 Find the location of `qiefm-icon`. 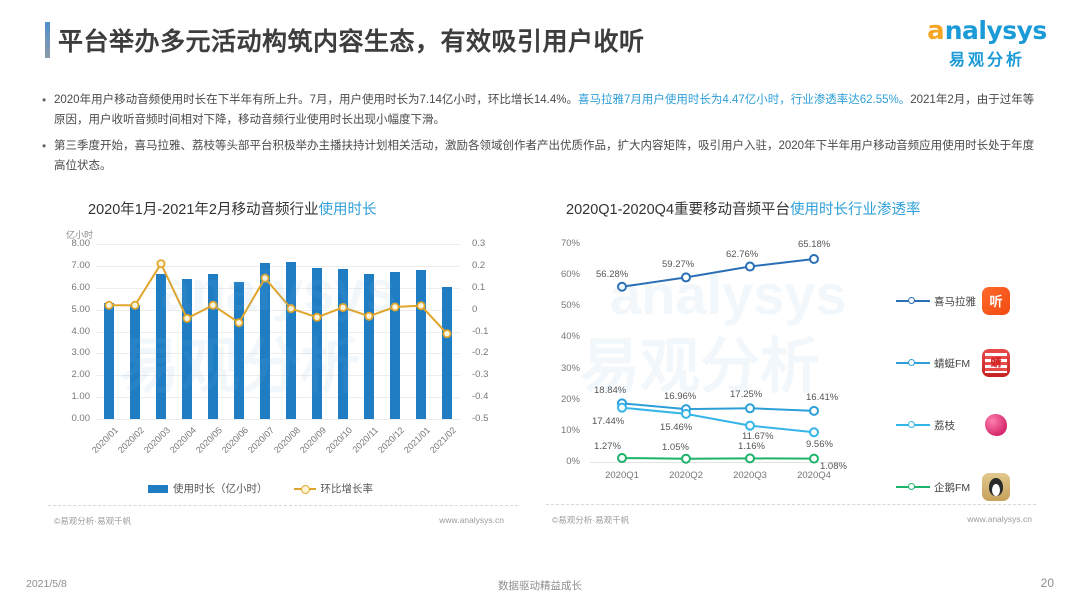

qiefm-icon is located at coordinates (996, 487).